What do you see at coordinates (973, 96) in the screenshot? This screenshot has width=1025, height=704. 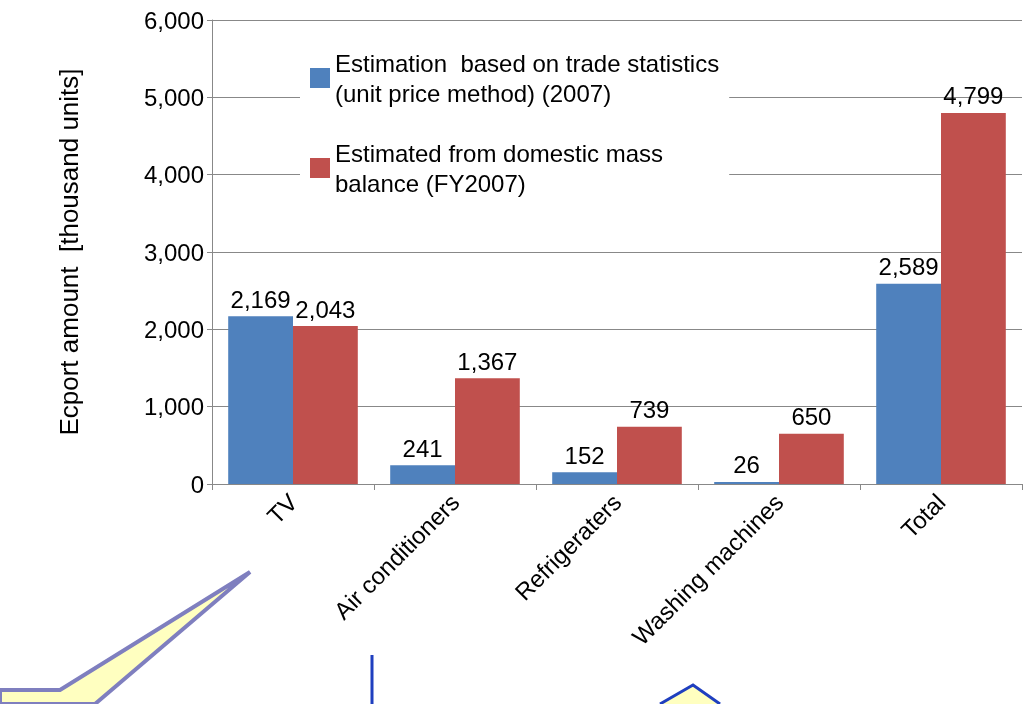 I see `data-label: 4,799` at bounding box center [973, 96].